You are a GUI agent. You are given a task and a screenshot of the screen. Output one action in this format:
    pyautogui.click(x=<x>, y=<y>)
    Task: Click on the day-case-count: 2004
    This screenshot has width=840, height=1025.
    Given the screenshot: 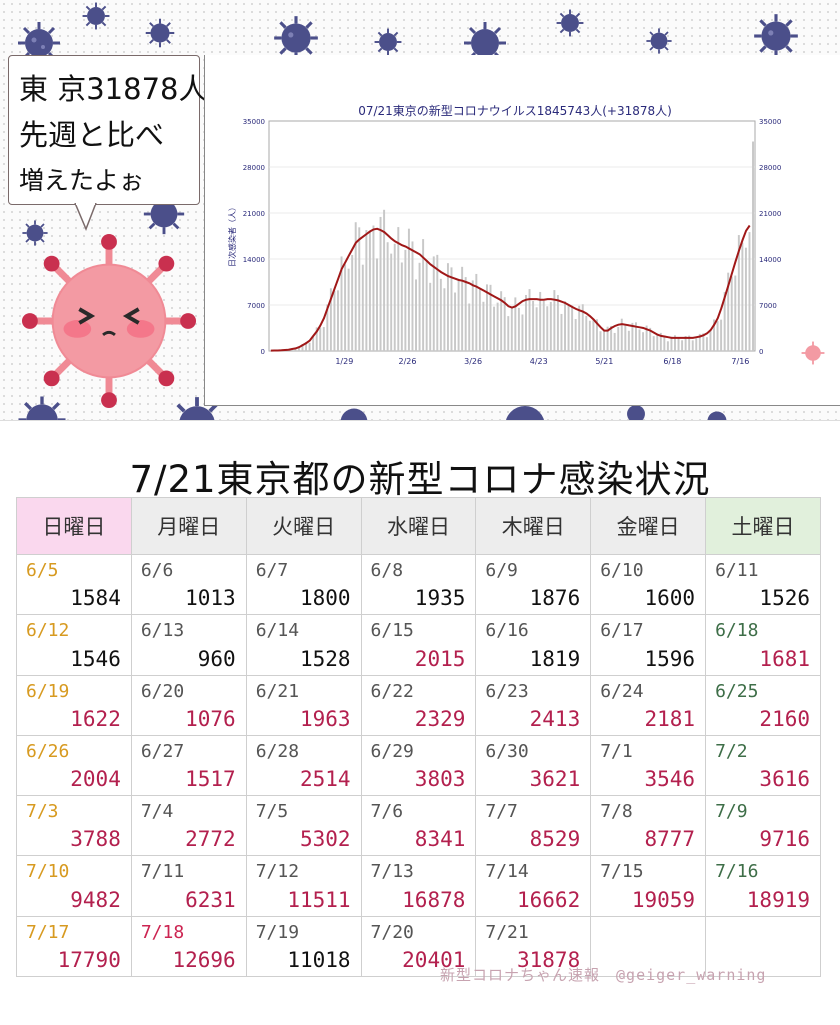 What is the action you would take?
    pyautogui.click(x=95, y=779)
    